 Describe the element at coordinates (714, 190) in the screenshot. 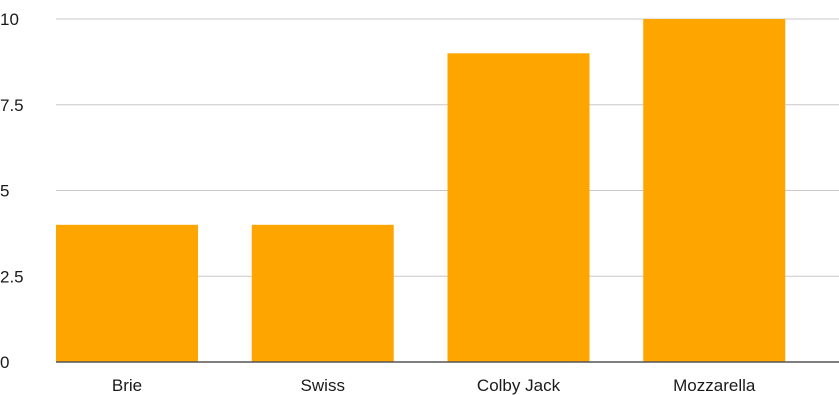

I see `bar-mozzarella` at that location.